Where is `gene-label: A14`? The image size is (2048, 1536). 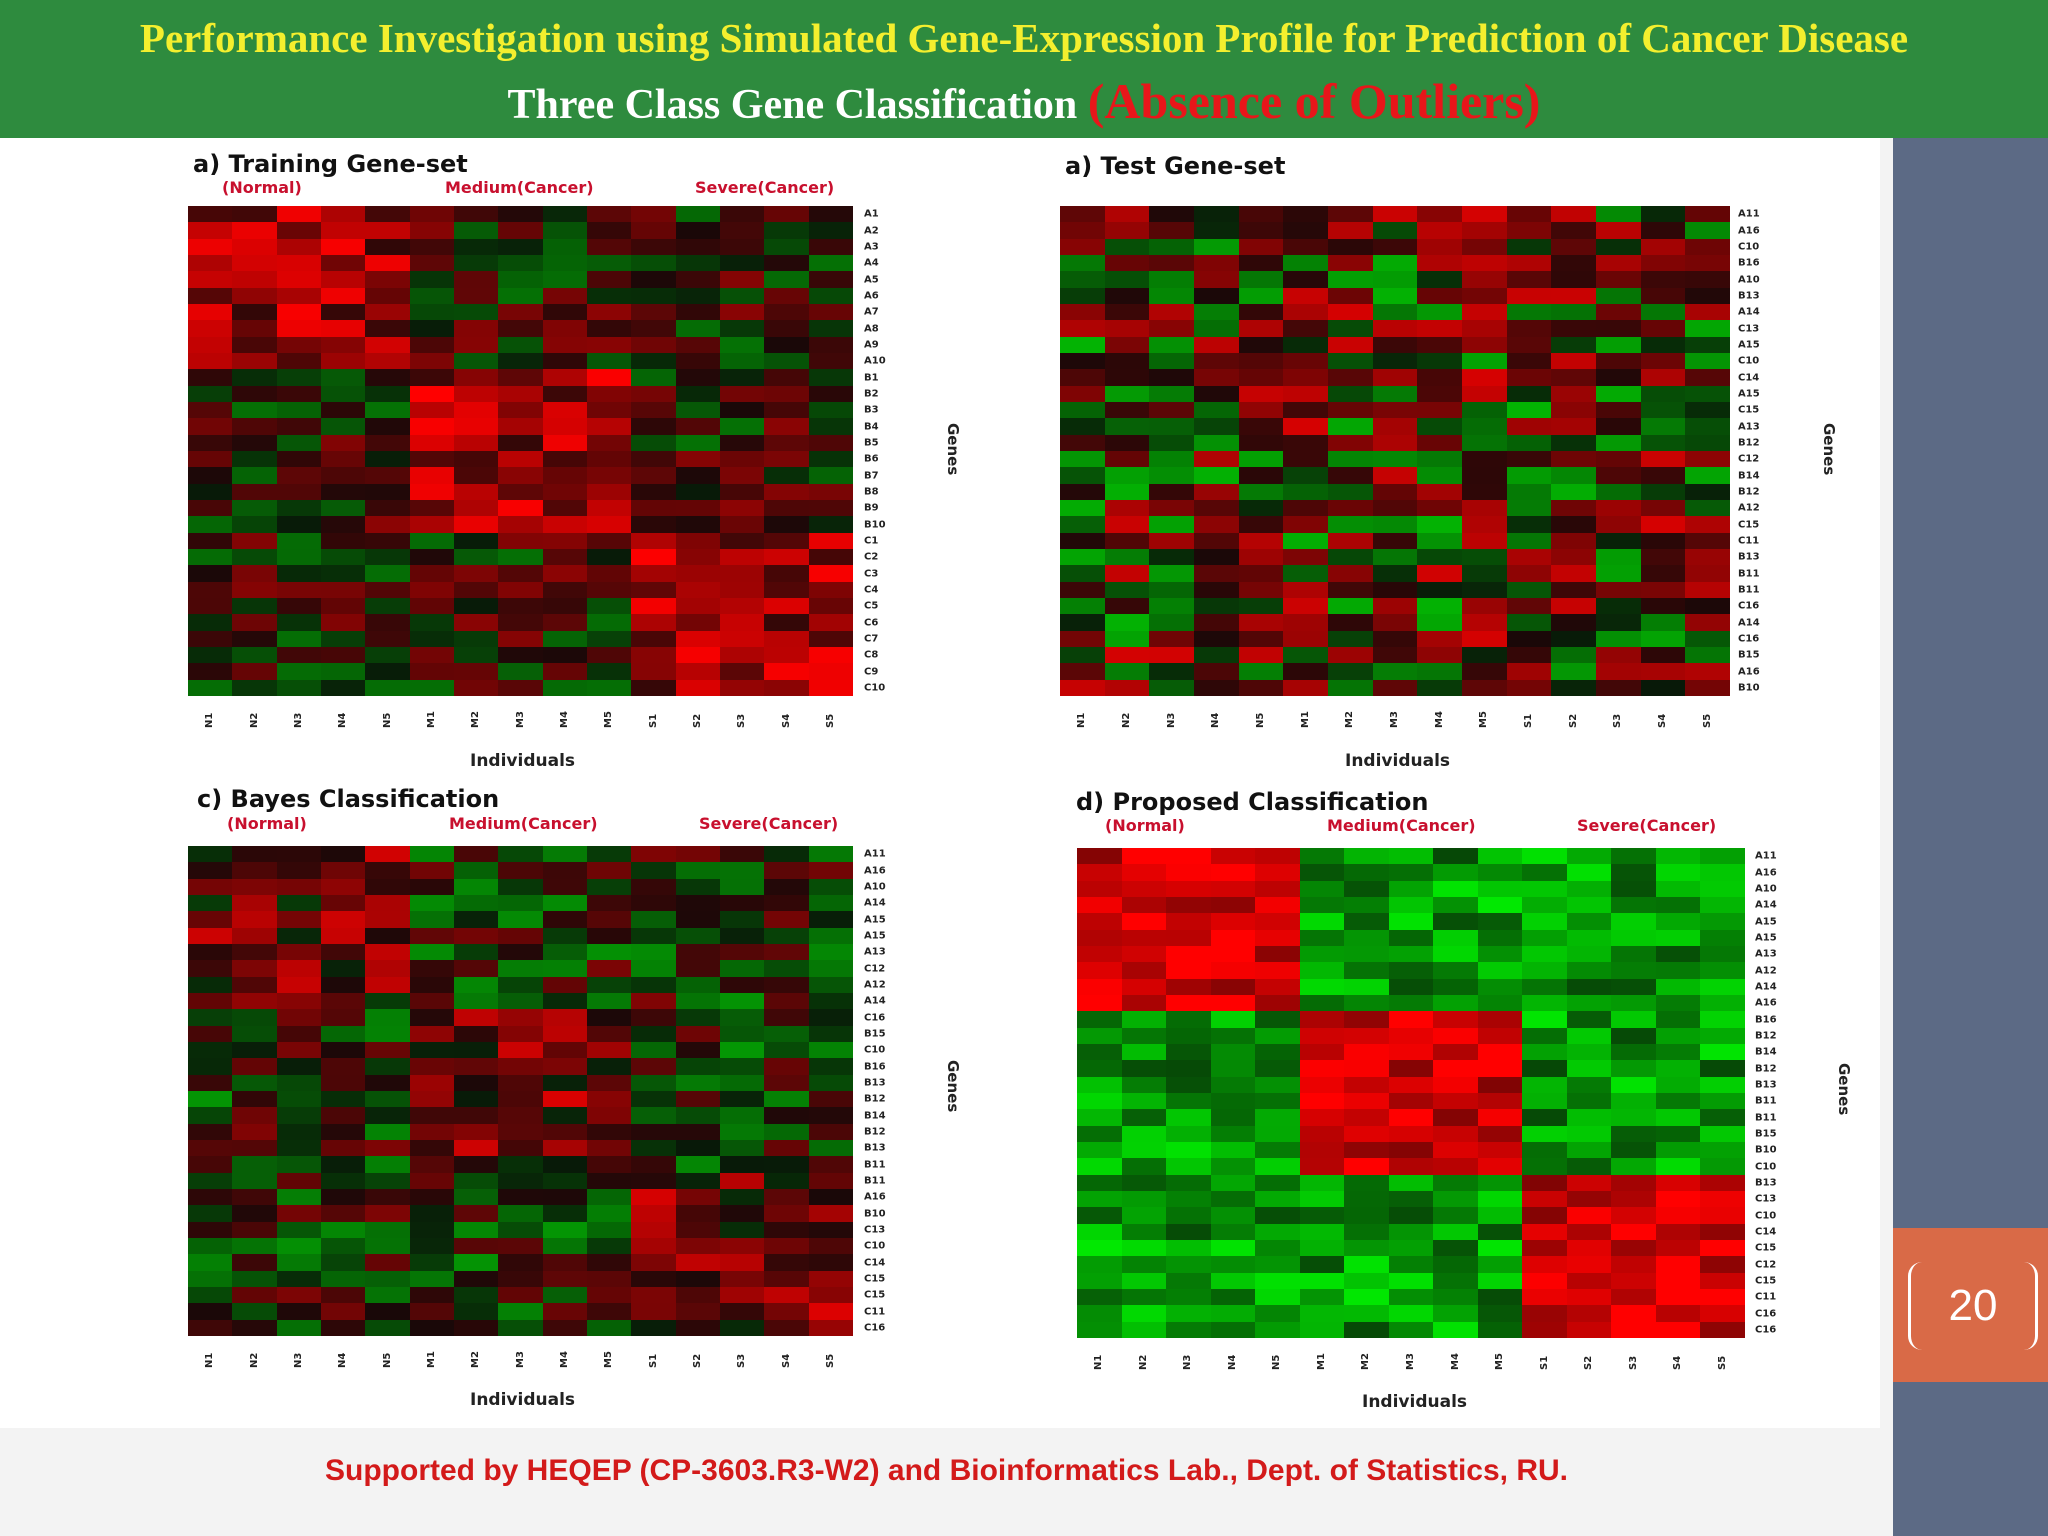 gene-label: A14 is located at coordinates (875, 1001).